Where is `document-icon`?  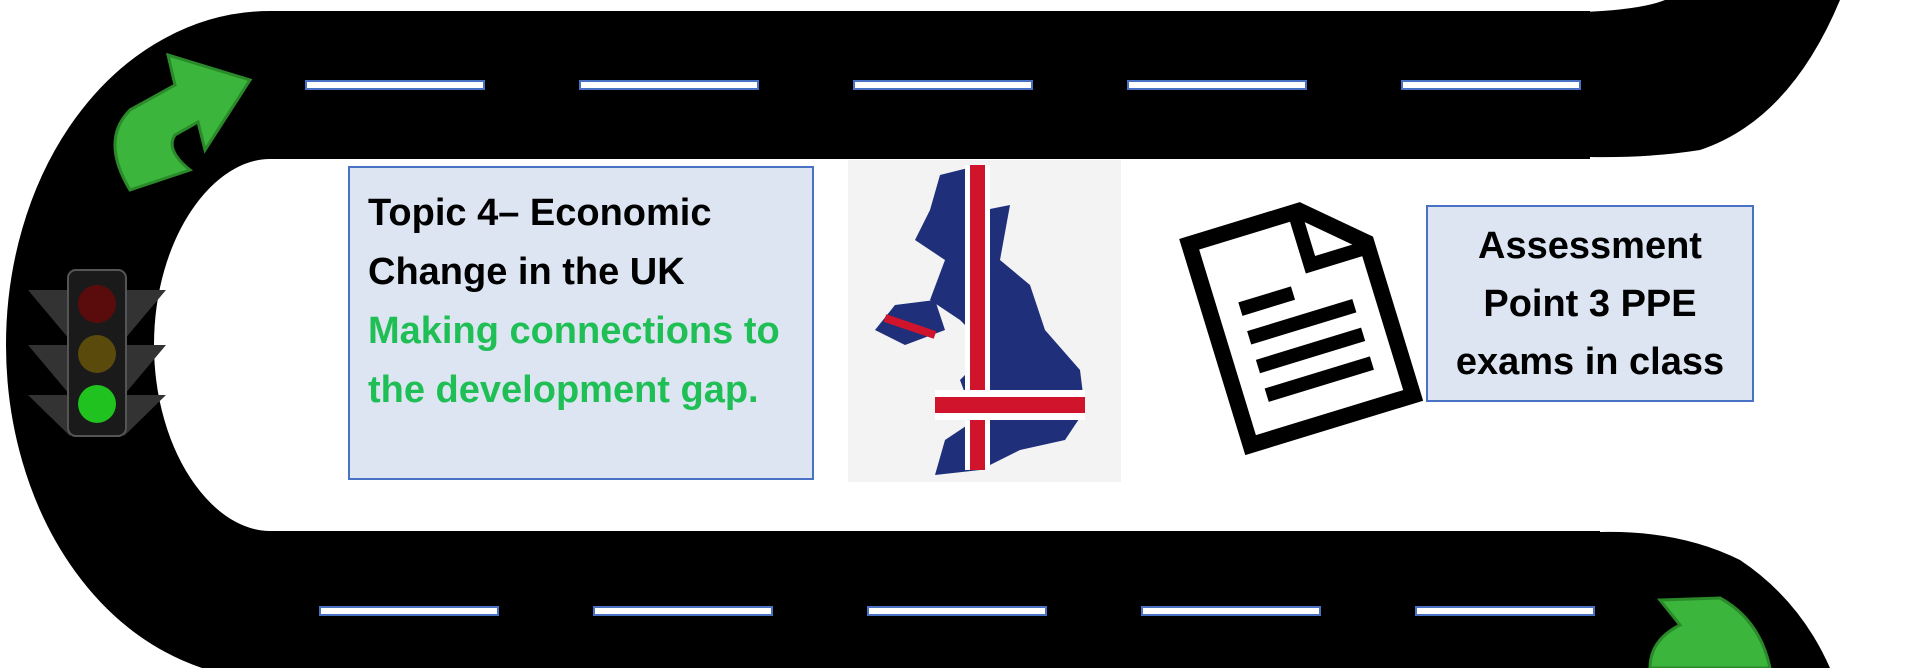 document-icon is located at coordinates (1301, 329).